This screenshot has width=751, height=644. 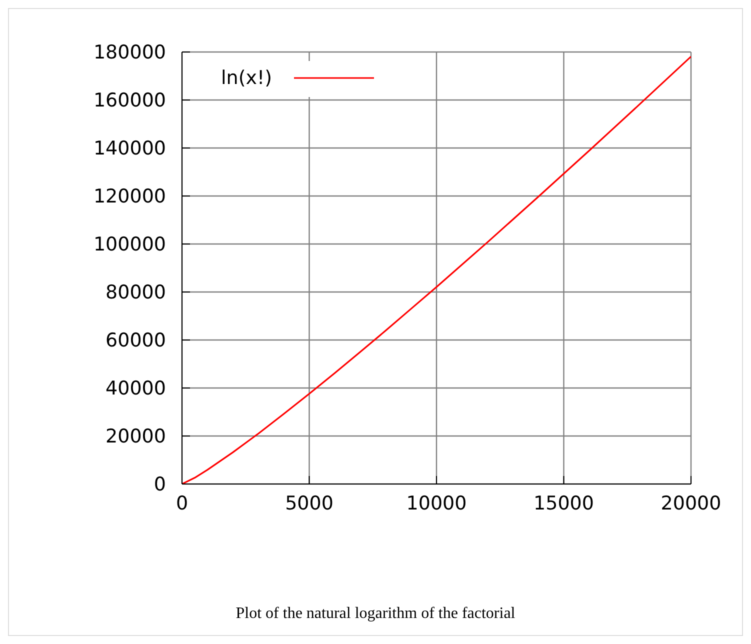 What do you see at coordinates (564, 503) in the screenshot?
I see `x-tick-label: 15000` at bounding box center [564, 503].